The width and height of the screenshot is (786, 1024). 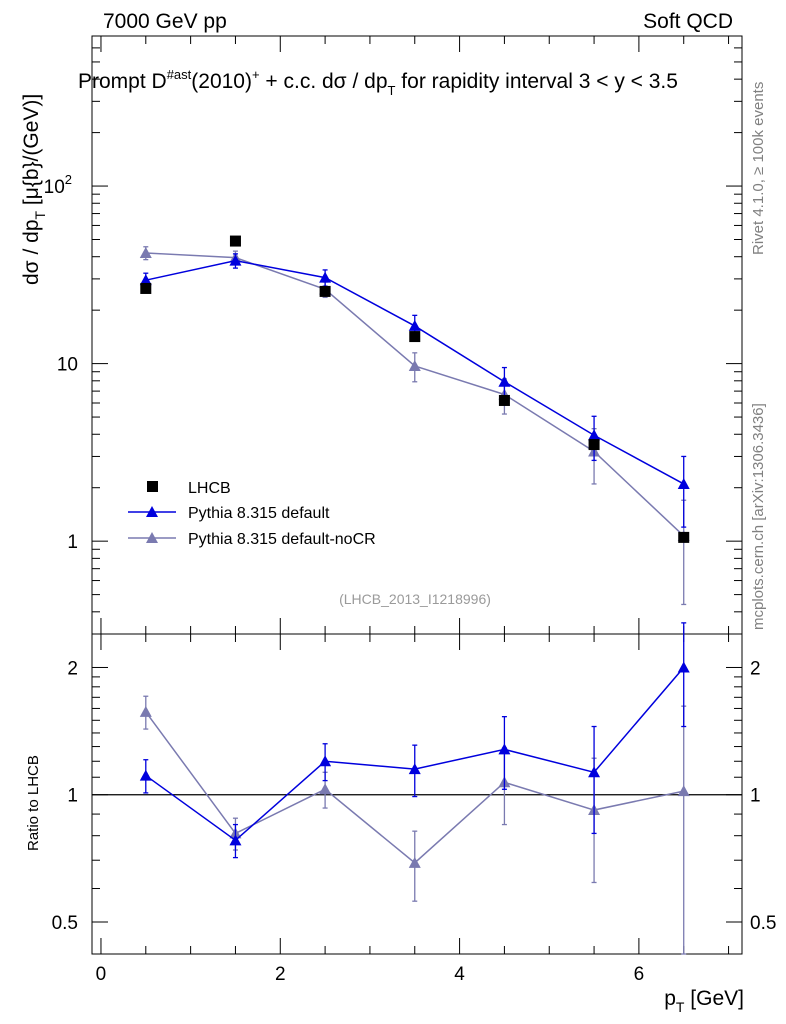 What do you see at coordinates (688, 21) in the screenshot?
I see `header-right: Soft QCD` at bounding box center [688, 21].